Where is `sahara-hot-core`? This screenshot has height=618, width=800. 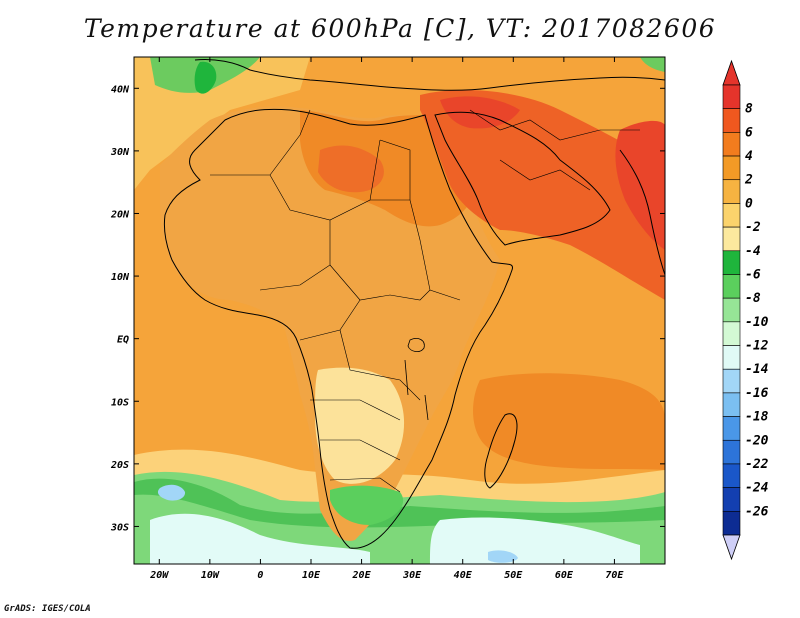 sahara-hot-core is located at coordinates (351, 169).